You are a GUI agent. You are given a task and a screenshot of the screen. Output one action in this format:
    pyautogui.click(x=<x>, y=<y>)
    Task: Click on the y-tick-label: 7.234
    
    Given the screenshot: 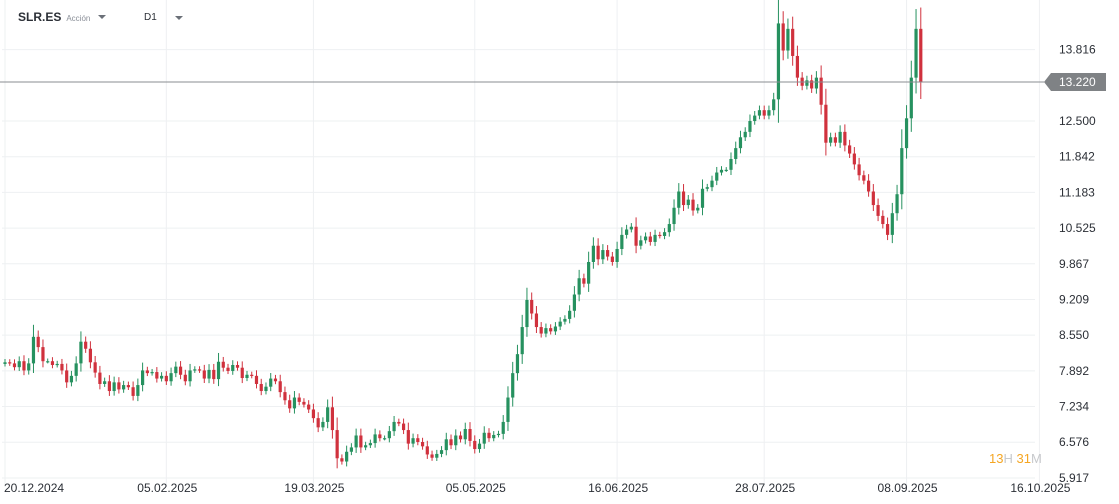 What is the action you would take?
    pyautogui.click(x=1074, y=407)
    